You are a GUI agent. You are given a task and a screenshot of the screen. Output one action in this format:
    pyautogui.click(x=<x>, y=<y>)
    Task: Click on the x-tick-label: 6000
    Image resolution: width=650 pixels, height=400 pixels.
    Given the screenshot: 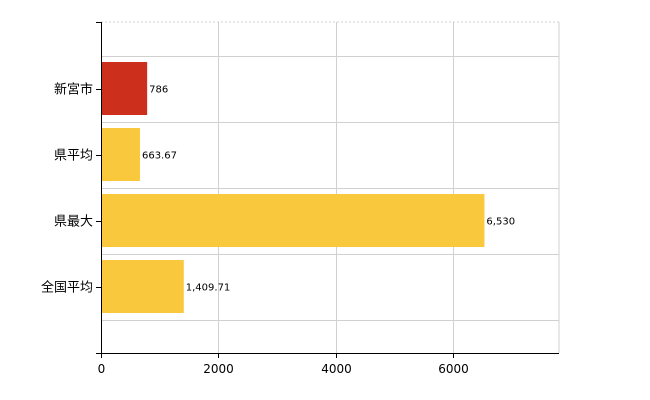 What is the action you would take?
    pyautogui.click(x=453, y=369)
    